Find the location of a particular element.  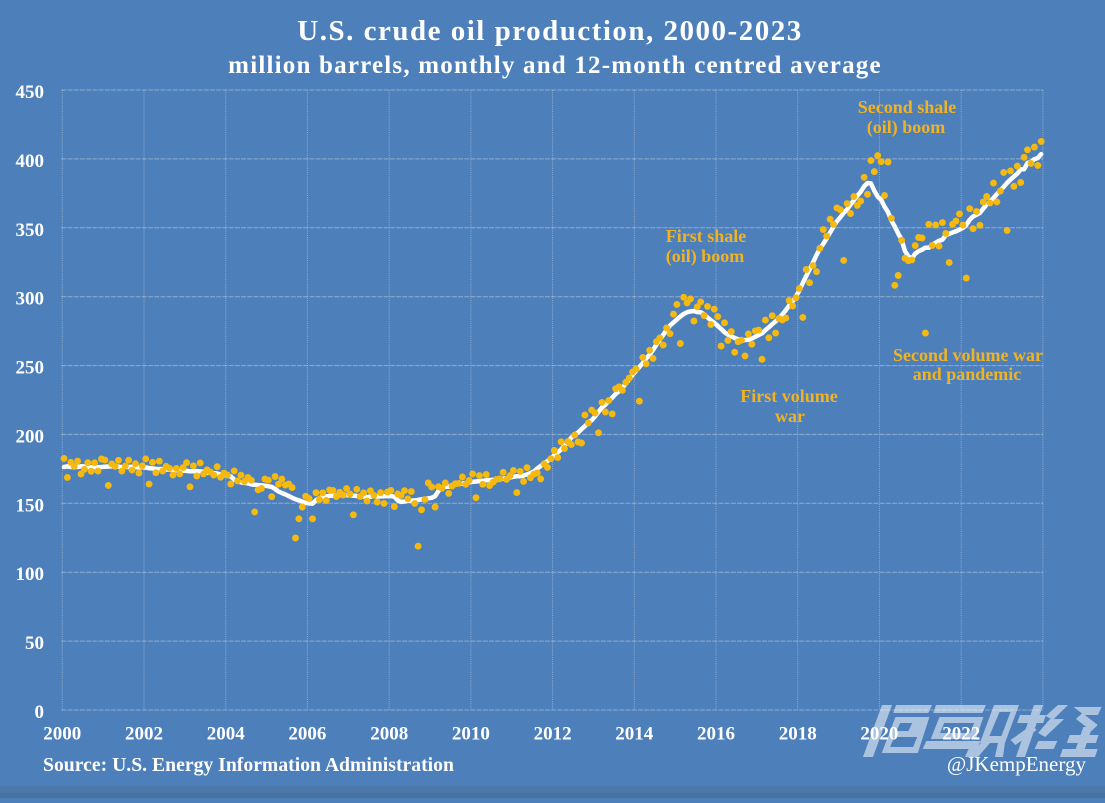

svg-text: 150 is located at coordinates (30, 505).